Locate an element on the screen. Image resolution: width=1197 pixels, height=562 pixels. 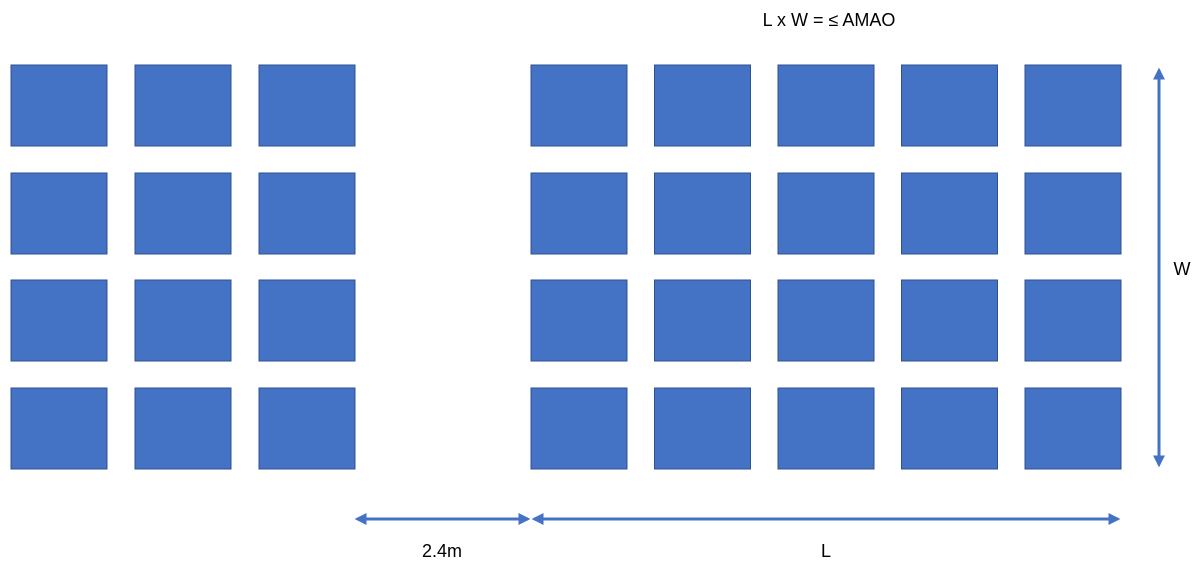
left-block-r2-c3 is located at coordinates (307, 213).